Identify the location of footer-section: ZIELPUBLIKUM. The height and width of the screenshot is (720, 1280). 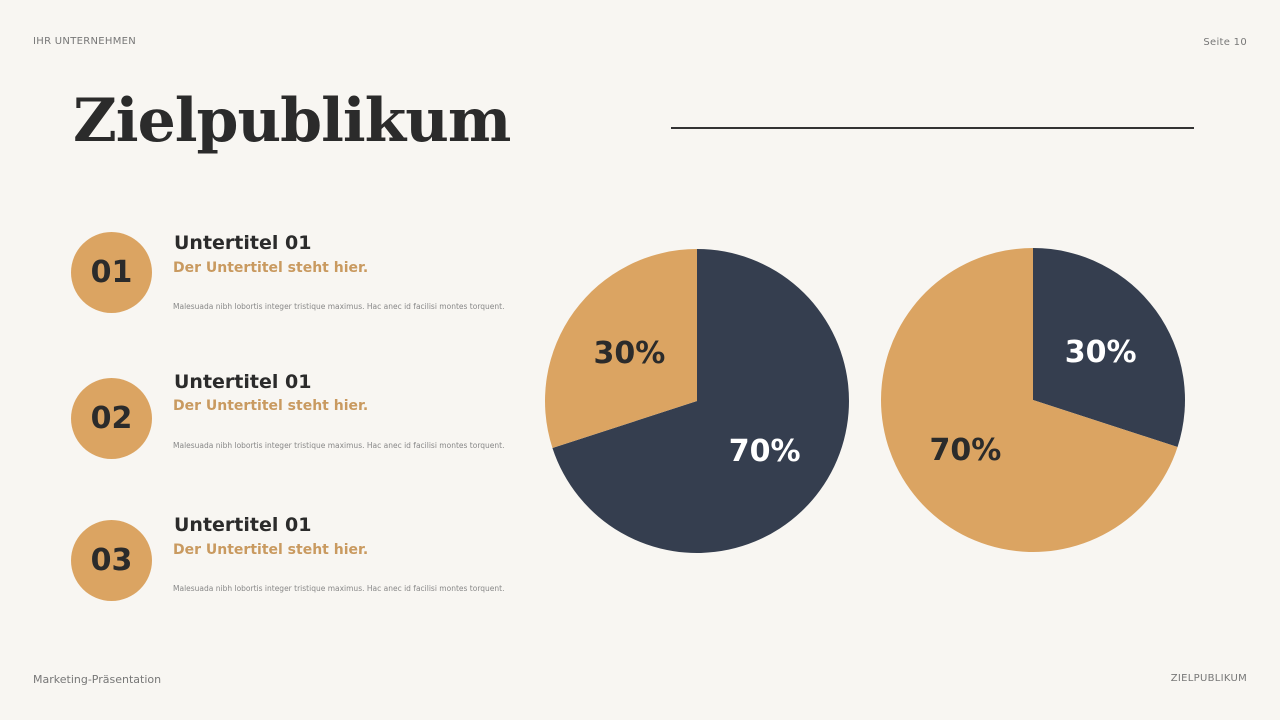
(1208, 678).